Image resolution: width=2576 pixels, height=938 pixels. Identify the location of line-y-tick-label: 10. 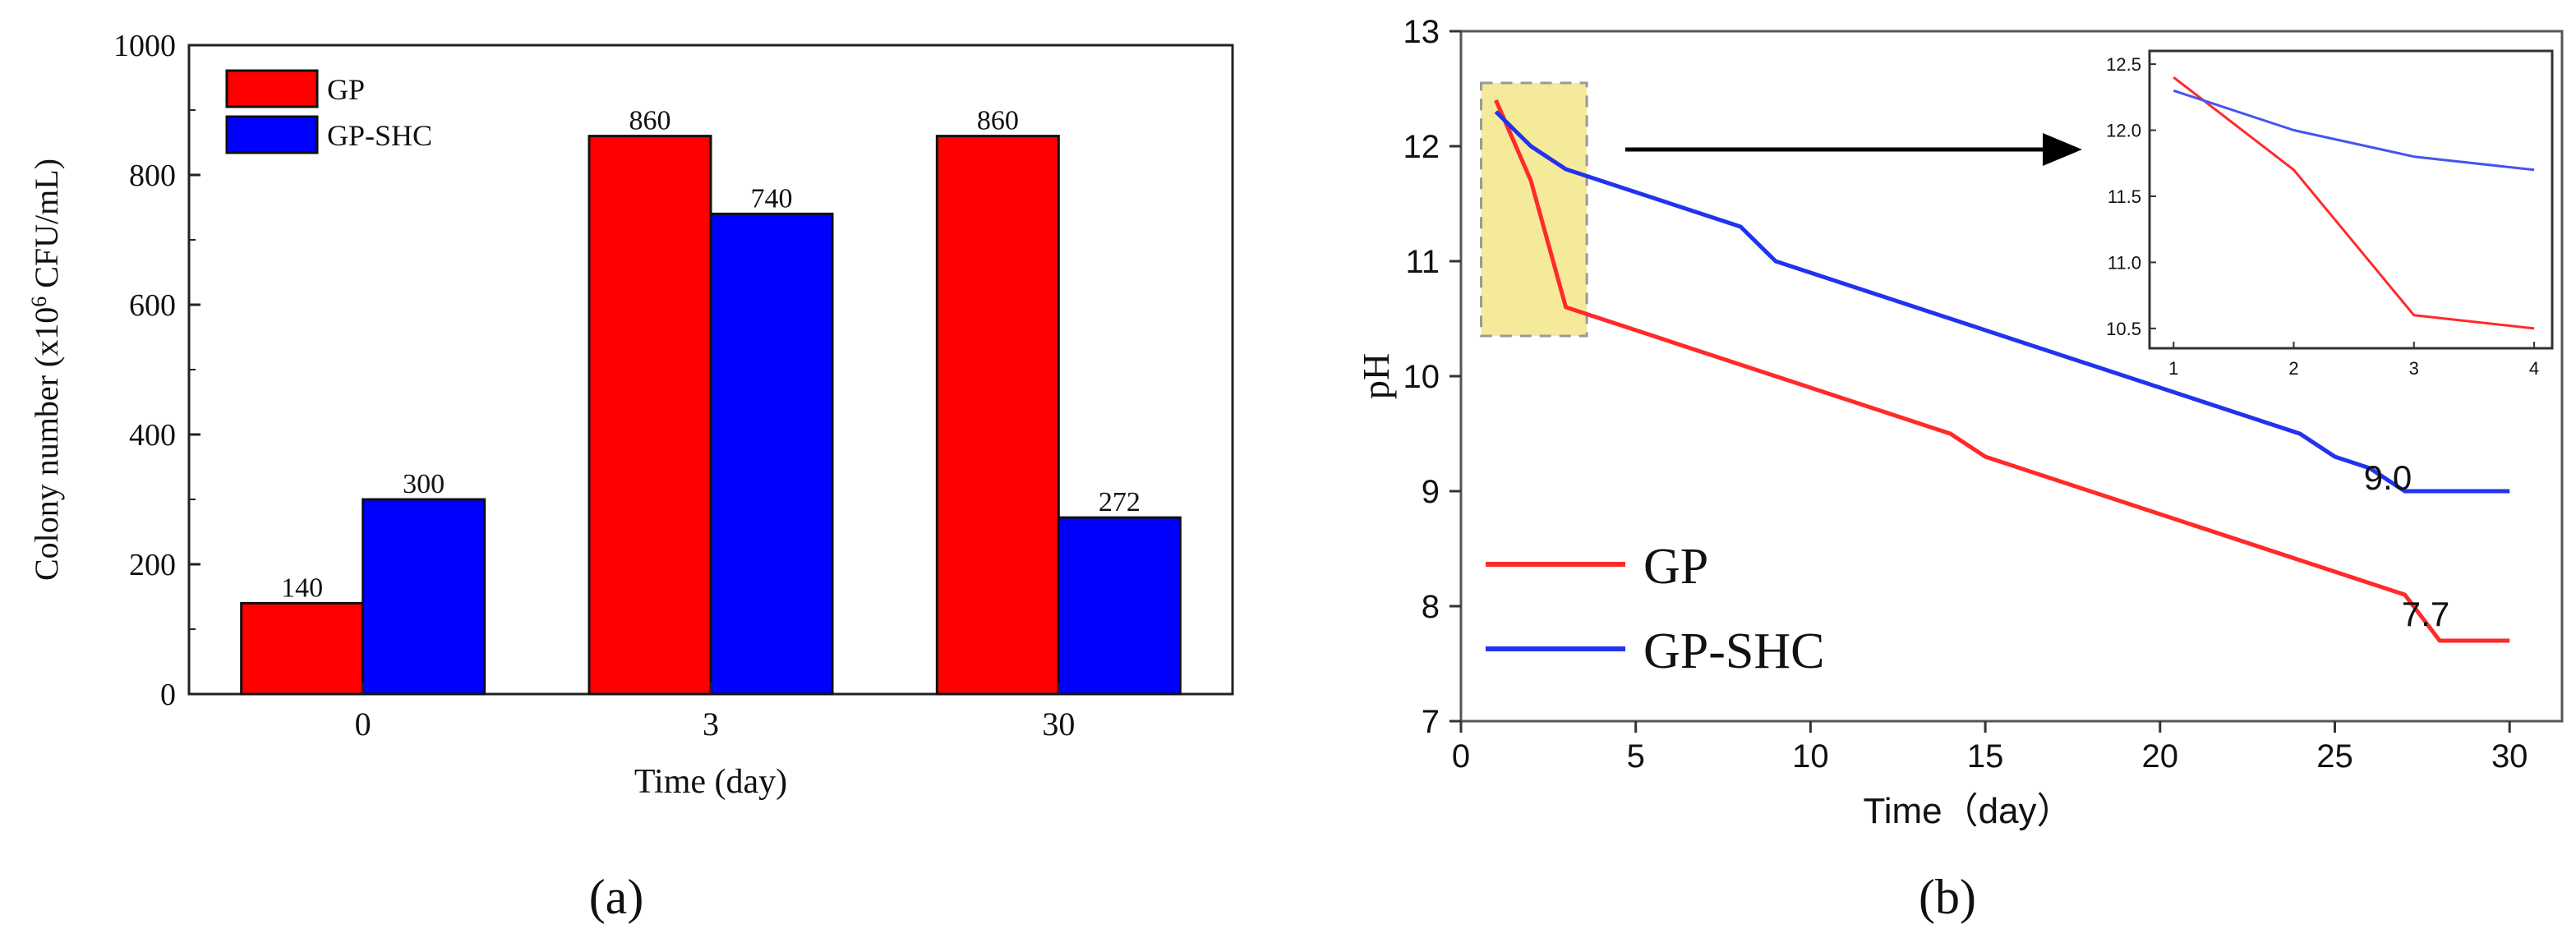
(1421, 377).